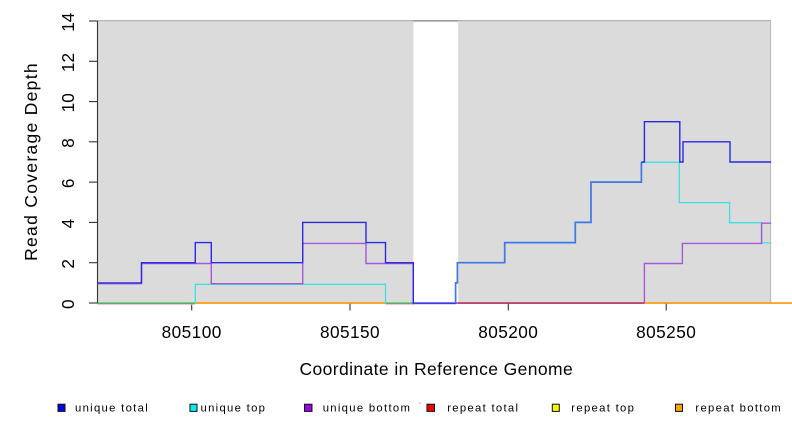  Describe the element at coordinates (603, 408) in the screenshot. I see `svg-text: repeat top` at that location.